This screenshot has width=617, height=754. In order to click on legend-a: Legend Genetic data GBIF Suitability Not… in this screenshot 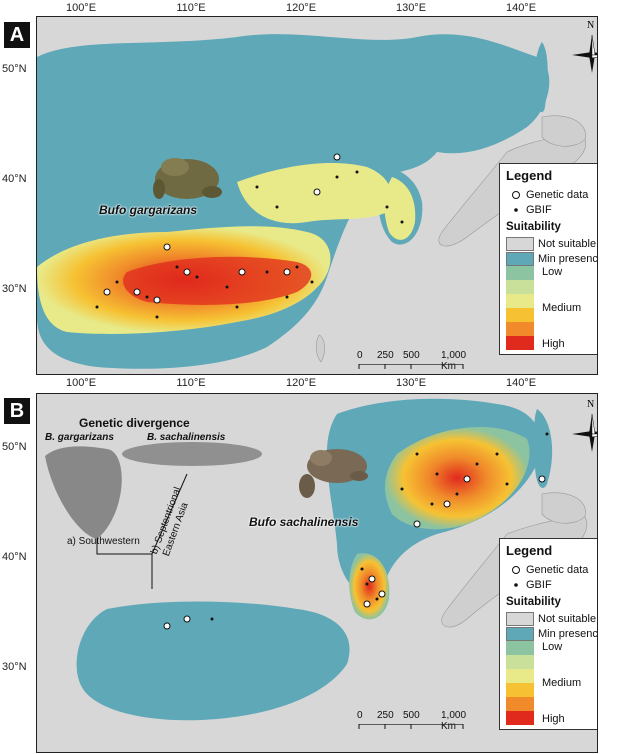, I will do `click(548, 259)`.